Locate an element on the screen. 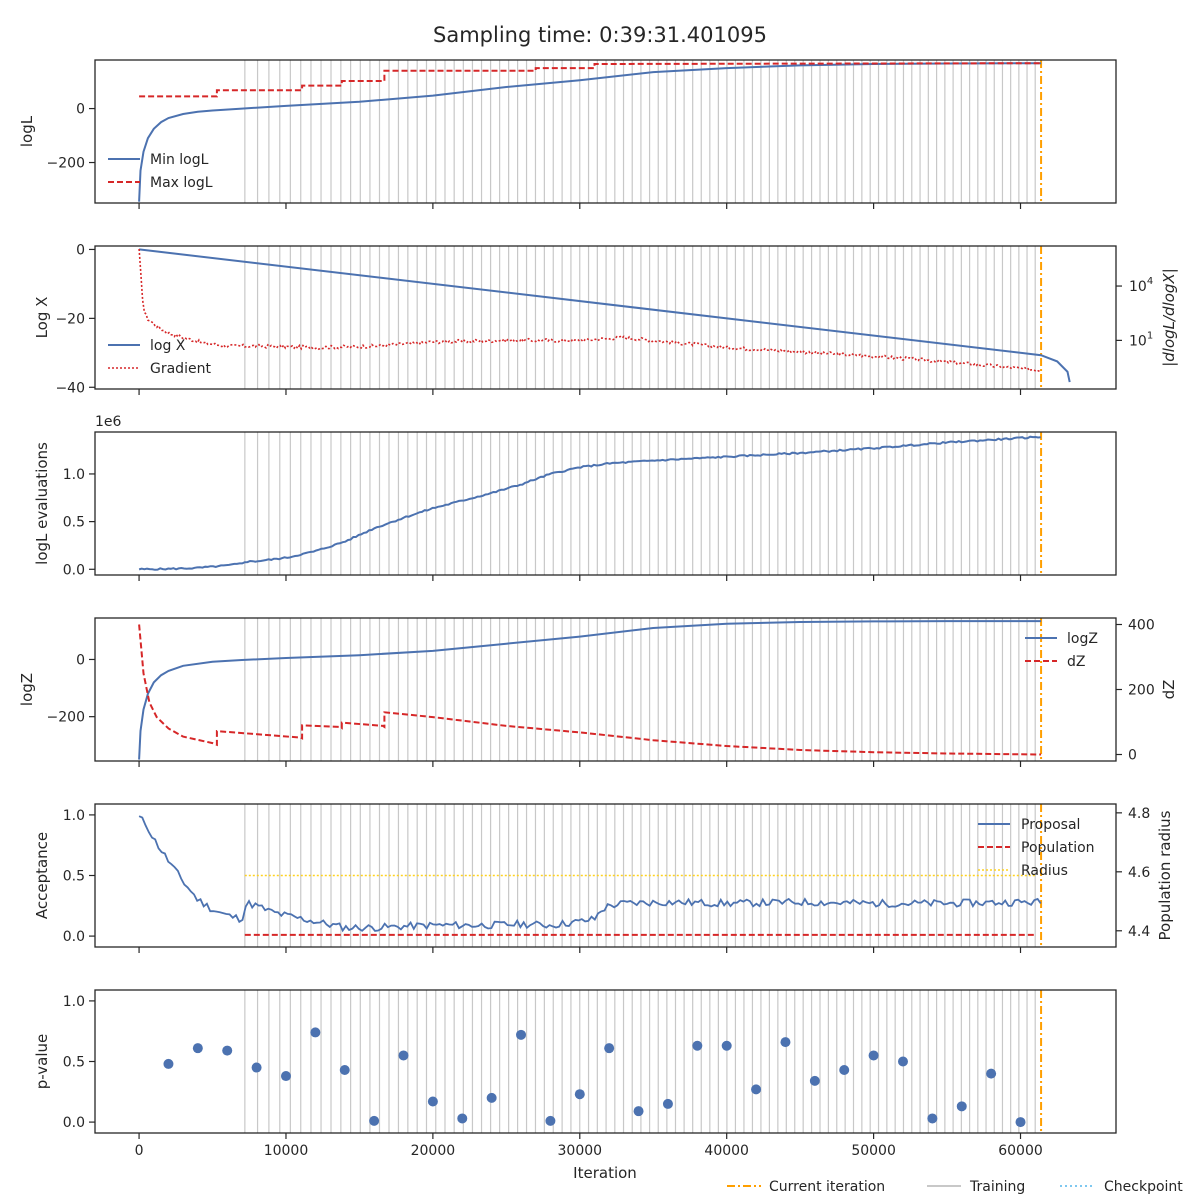  series-gradient is located at coordinates (589, 310).